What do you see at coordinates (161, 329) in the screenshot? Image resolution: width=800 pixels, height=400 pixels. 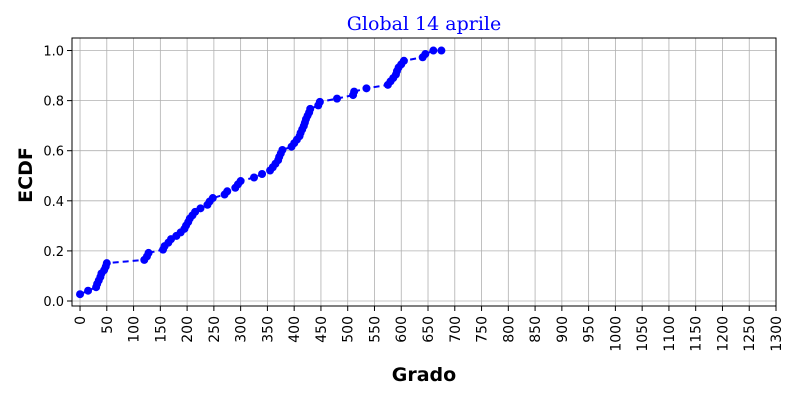 I see `x-tick-label: 150` at bounding box center [161, 329].